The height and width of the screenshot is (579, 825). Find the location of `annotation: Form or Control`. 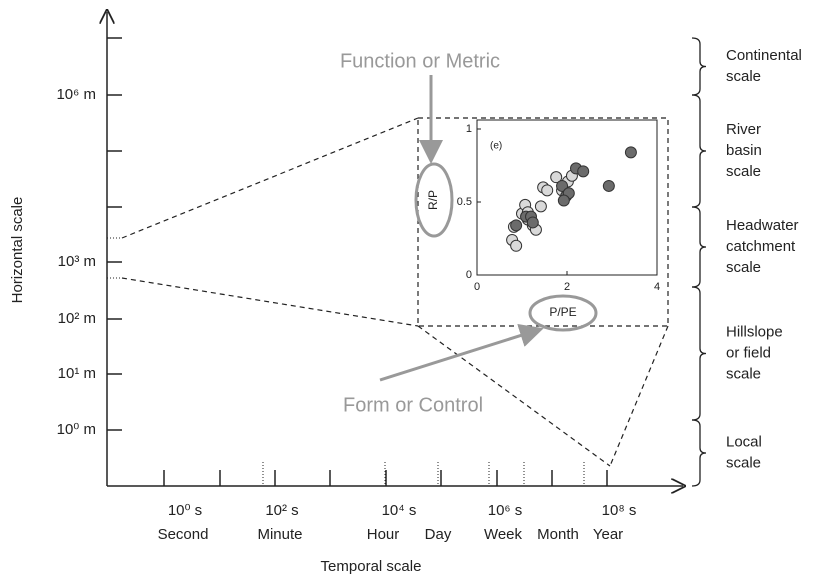

annotation: Form or Control is located at coordinates (413, 405).